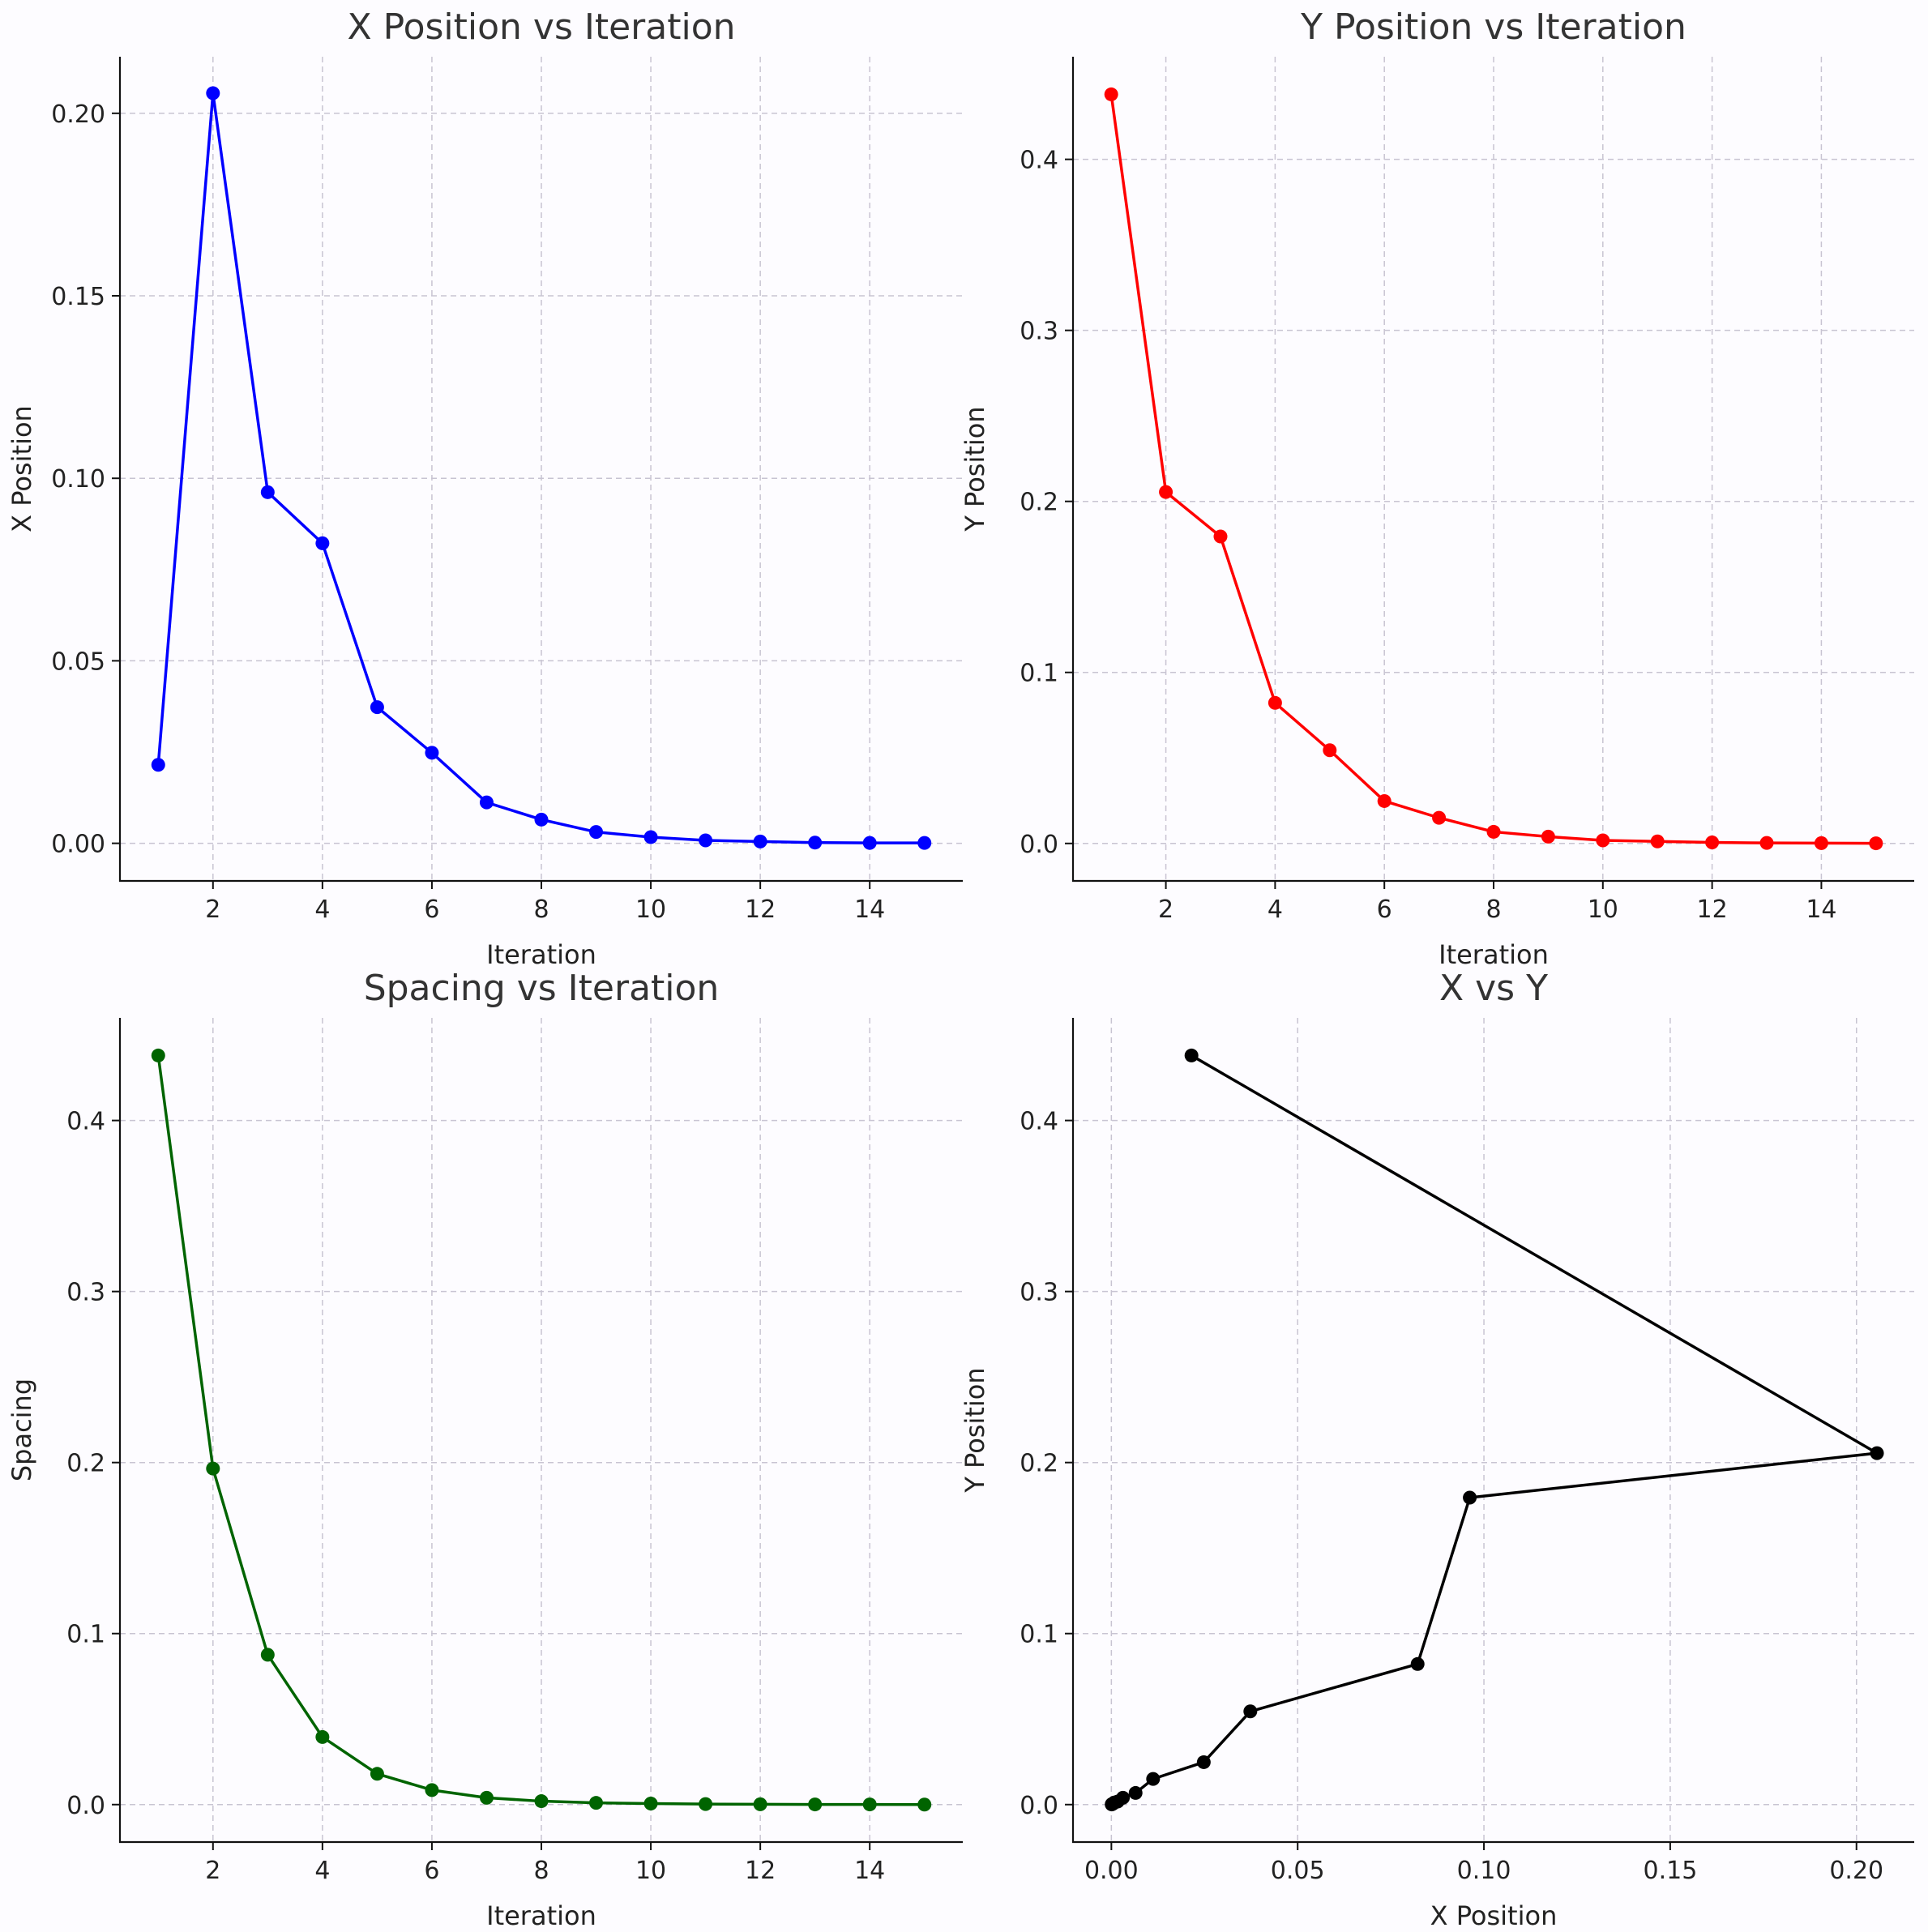 The image size is (1928, 1932). I want to click on x-vs-y-title: X vs Y, so click(1493, 988).